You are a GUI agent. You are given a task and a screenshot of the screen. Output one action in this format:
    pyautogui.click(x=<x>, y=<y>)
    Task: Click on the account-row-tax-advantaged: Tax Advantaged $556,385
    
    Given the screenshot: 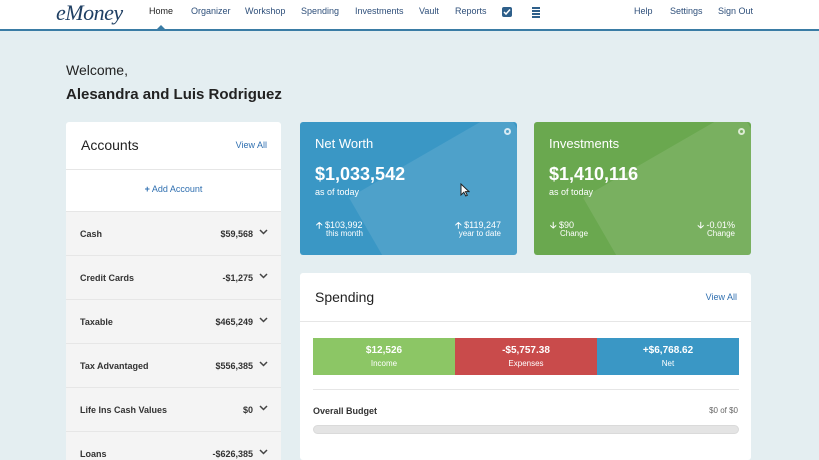 What is the action you would take?
    pyautogui.click(x=173, y=366)
    